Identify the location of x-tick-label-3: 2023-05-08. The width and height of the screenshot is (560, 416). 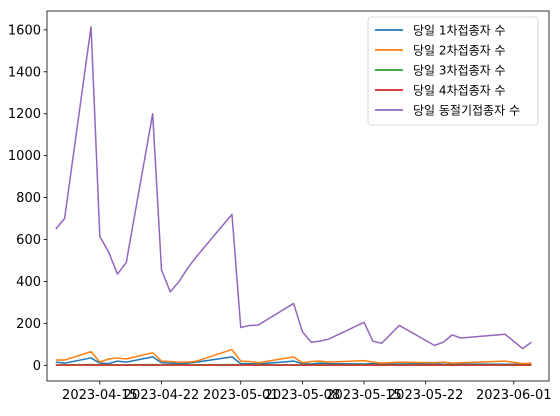
(303, 395).